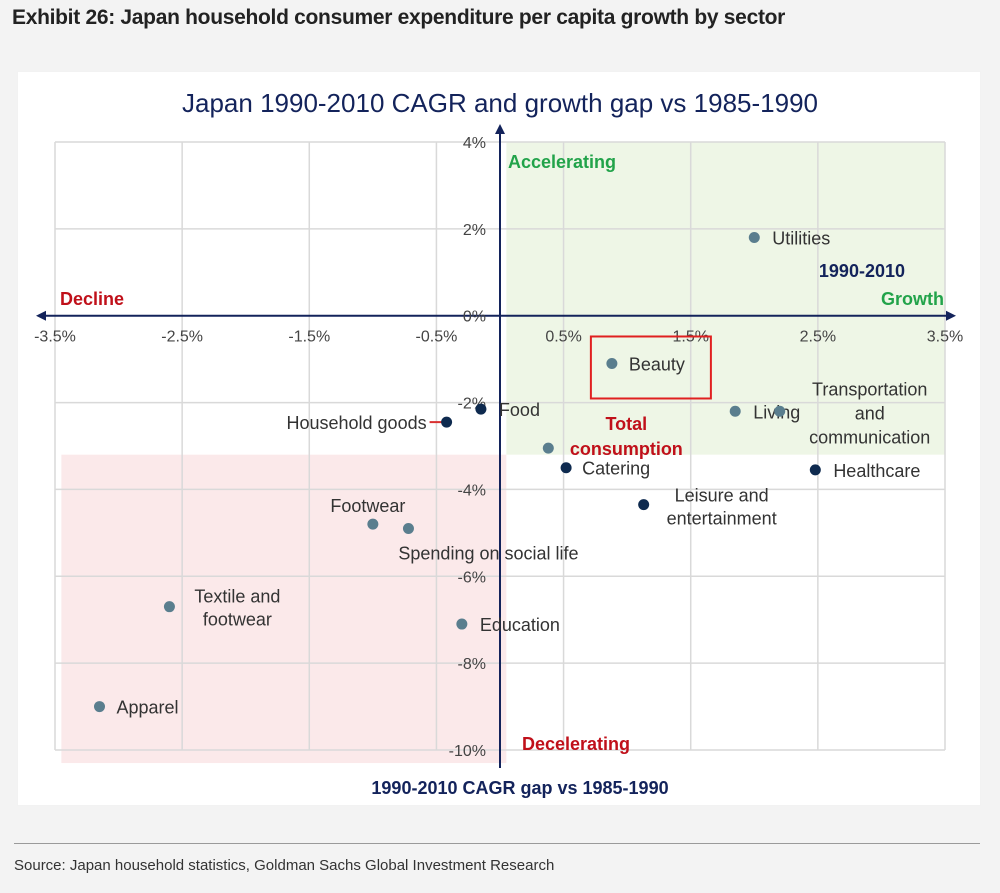  I want to click on point-label-total-consumption: Total, so click(626, 424).